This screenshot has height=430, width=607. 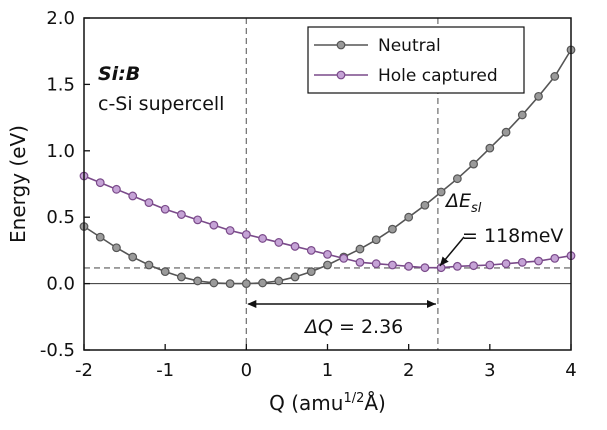 What do you see at coordinates (353, 398) in the screenshot?
I see `x-axis-title-sup: 1/2` at bounding box center [353, 398].